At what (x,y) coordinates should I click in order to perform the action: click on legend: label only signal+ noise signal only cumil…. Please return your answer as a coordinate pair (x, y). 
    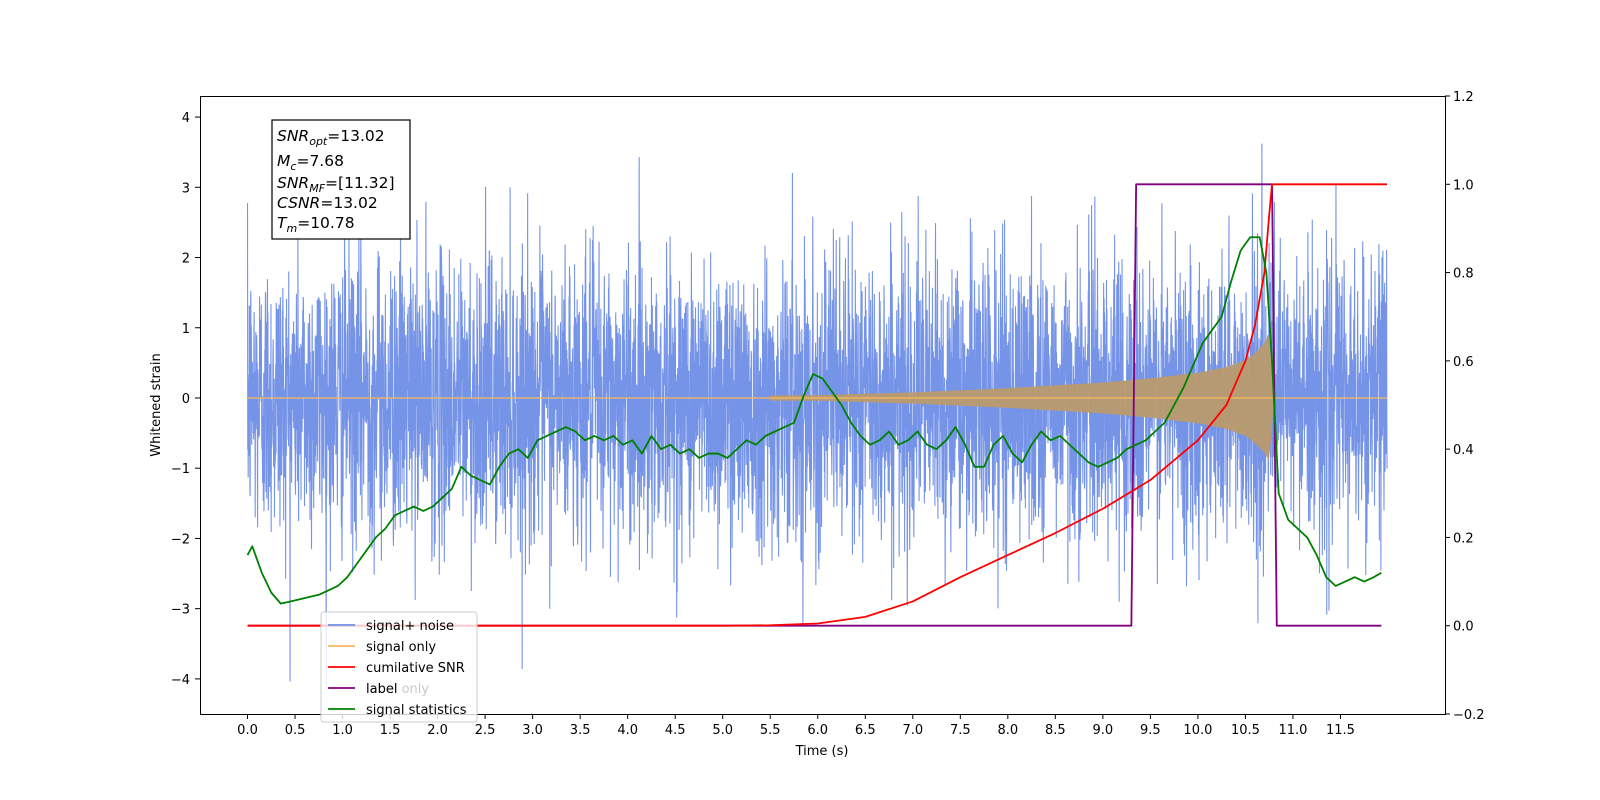
    Looking at the image, I should click on (399, 667).